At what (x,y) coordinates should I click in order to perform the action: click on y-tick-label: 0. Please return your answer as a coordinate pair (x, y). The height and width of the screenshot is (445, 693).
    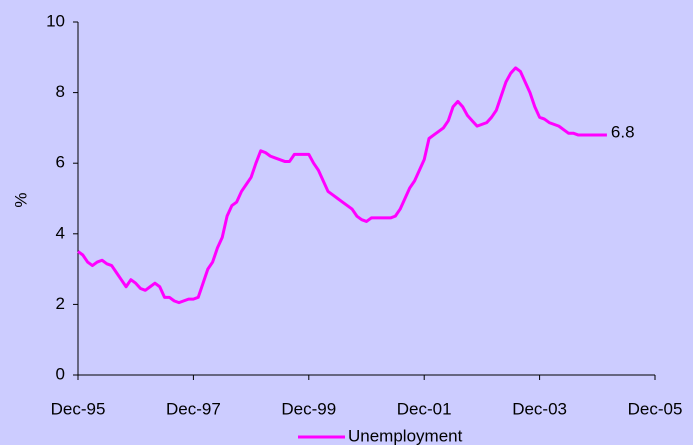
    Looking at the image, I should click on (60, 373).